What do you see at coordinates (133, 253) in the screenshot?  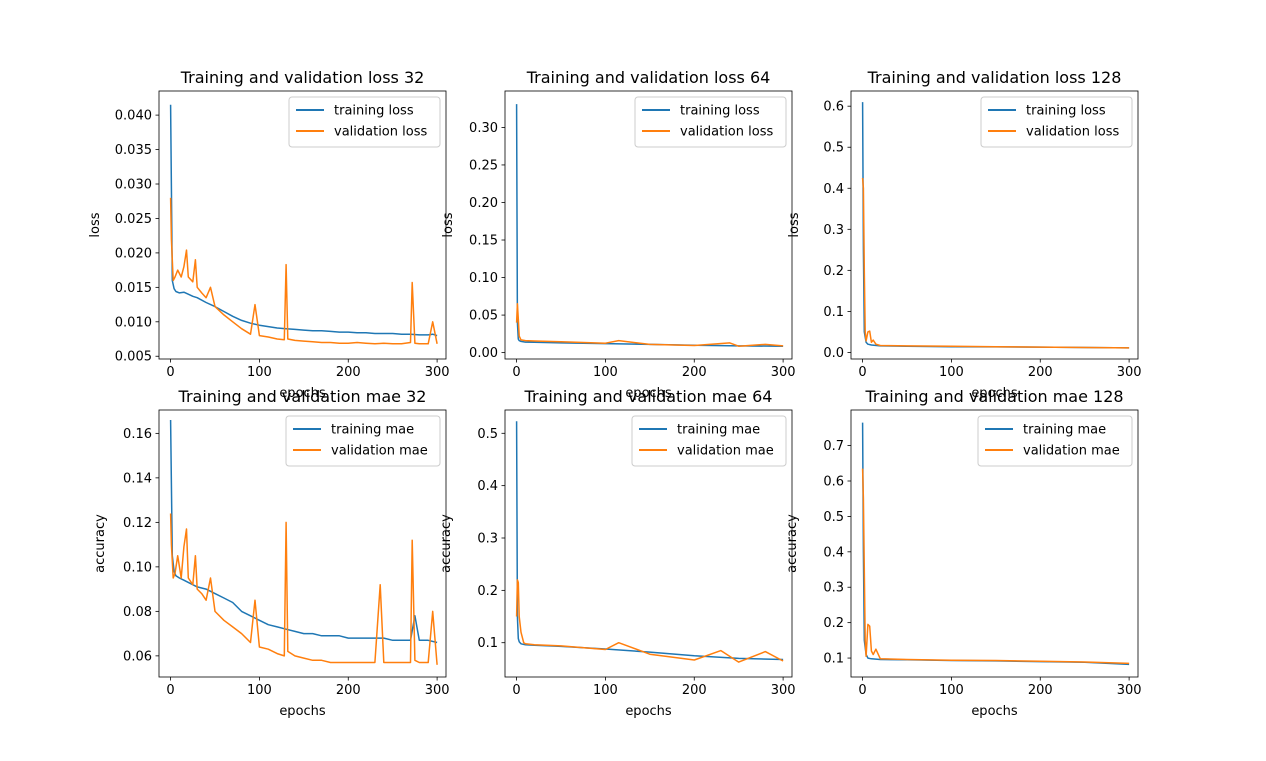 I see `y-tick-label: 0.020` at bounding box center [133, 253].